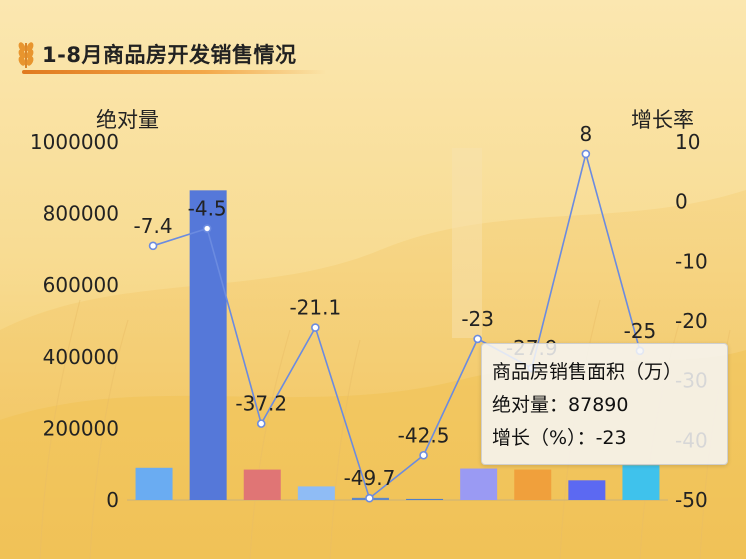 The height and width of the screenshot is (559, 746). What do you see at coordinates (81, 214) in the screenshot?
I see `left-tick-label: 800000` at bounding box center [81, 214].